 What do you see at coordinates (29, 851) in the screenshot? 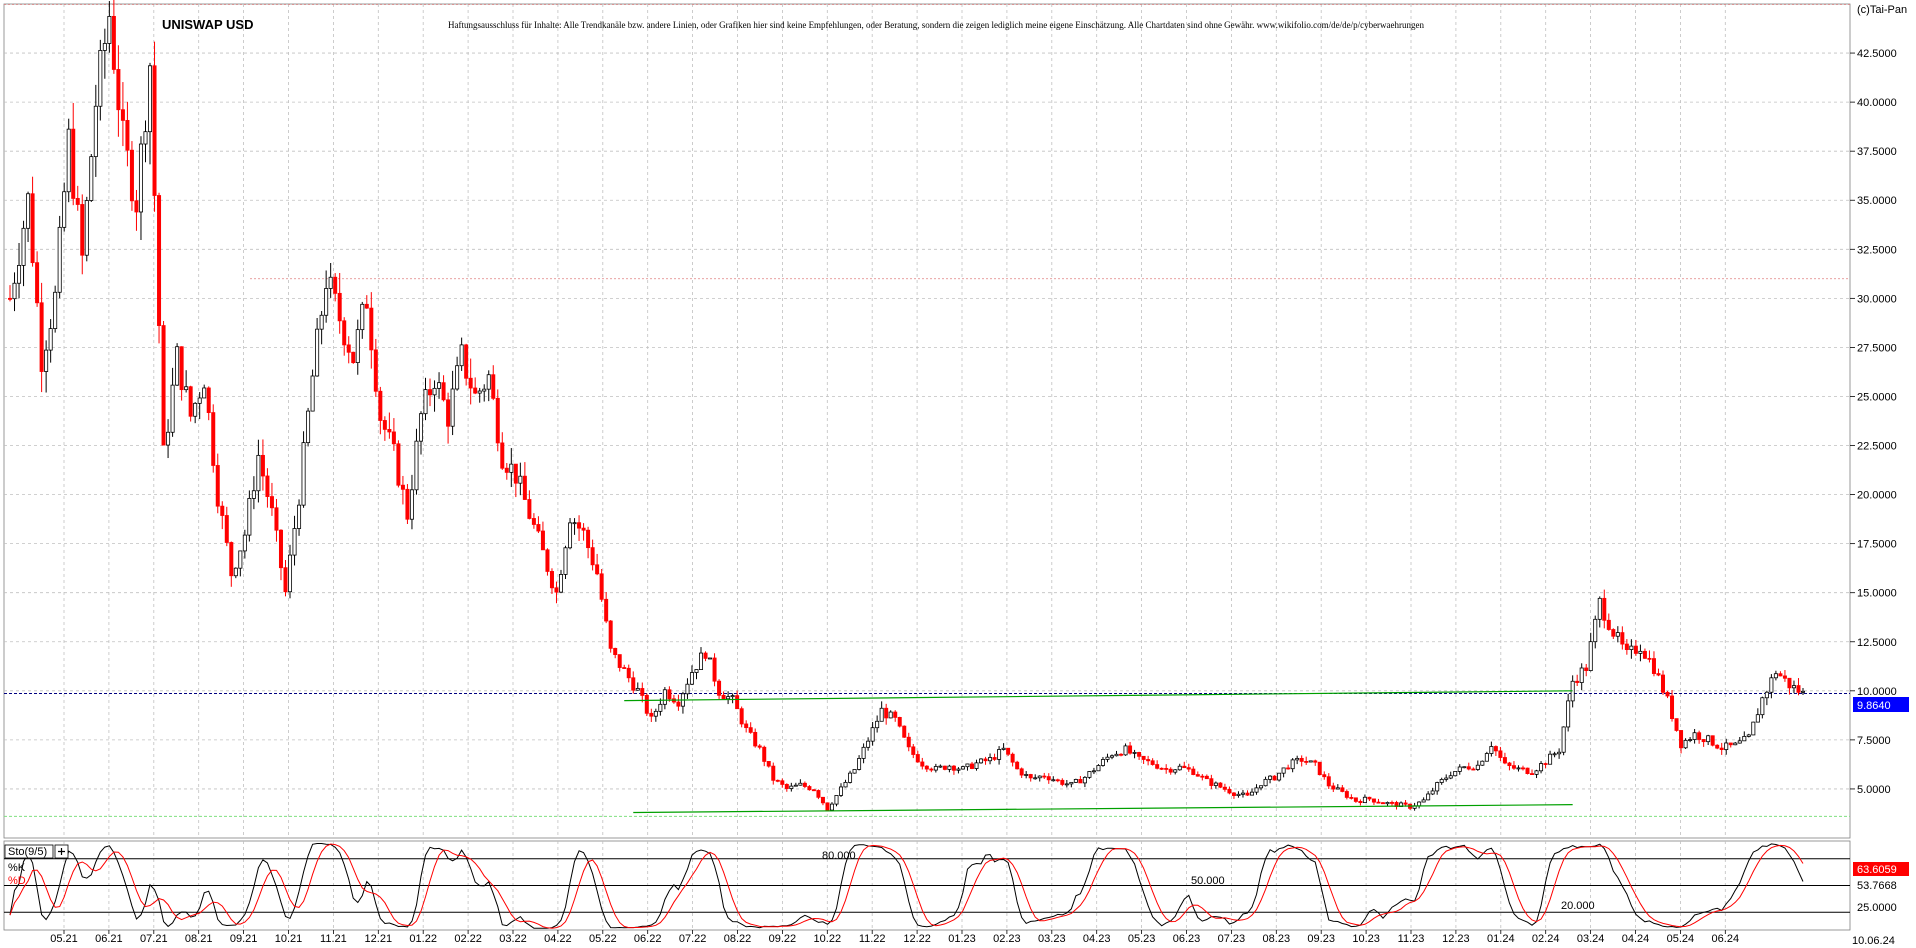
I see `stochastic-label-box` at bounding box center [29, 851].